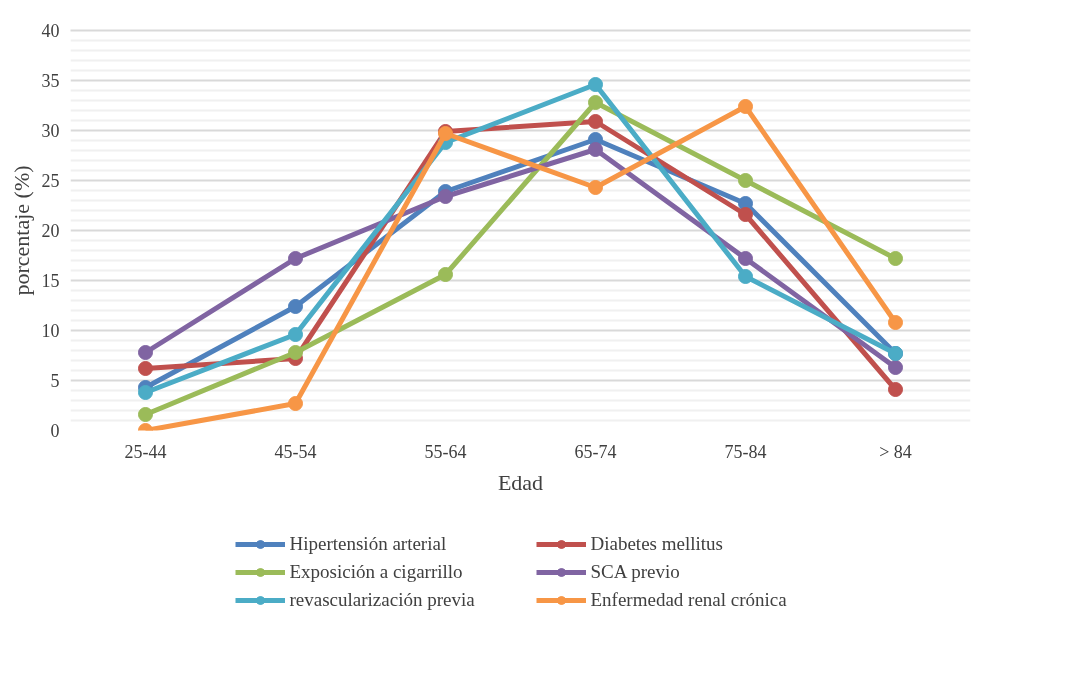 The image size is (1067, 695). I want to click on legend-label: Exposición a cigarrillo, so click(376, 572).